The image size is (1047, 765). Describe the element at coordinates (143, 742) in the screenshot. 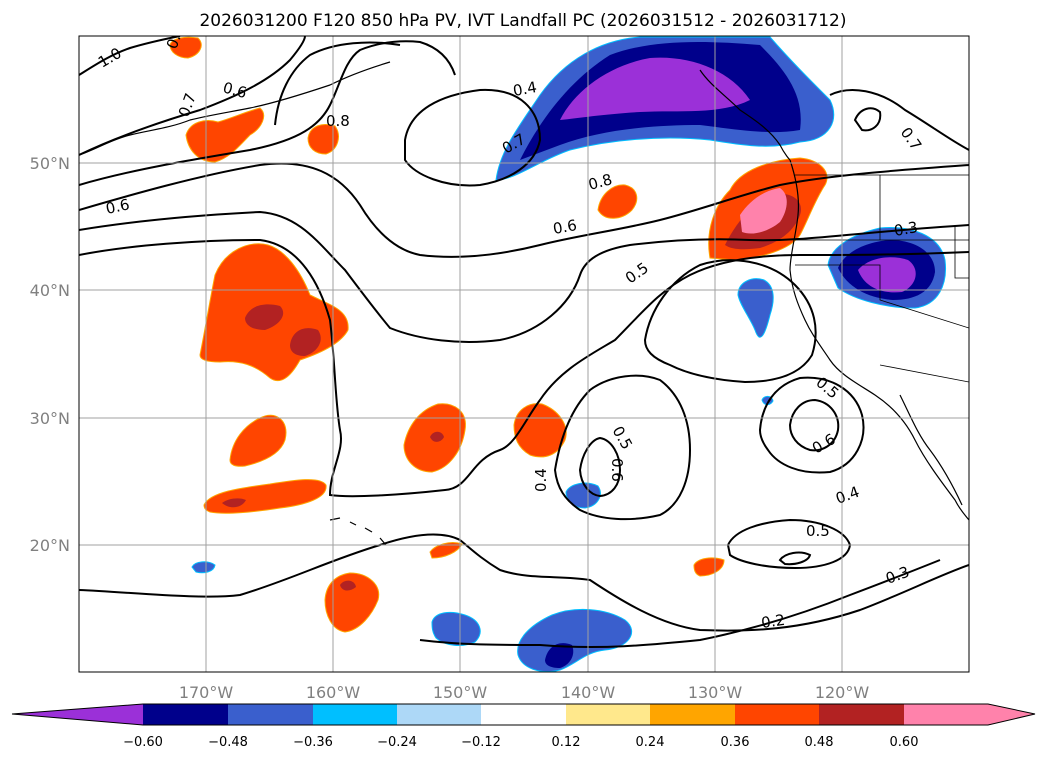

I see `colorbar-tick-label: −0.60` at that location.